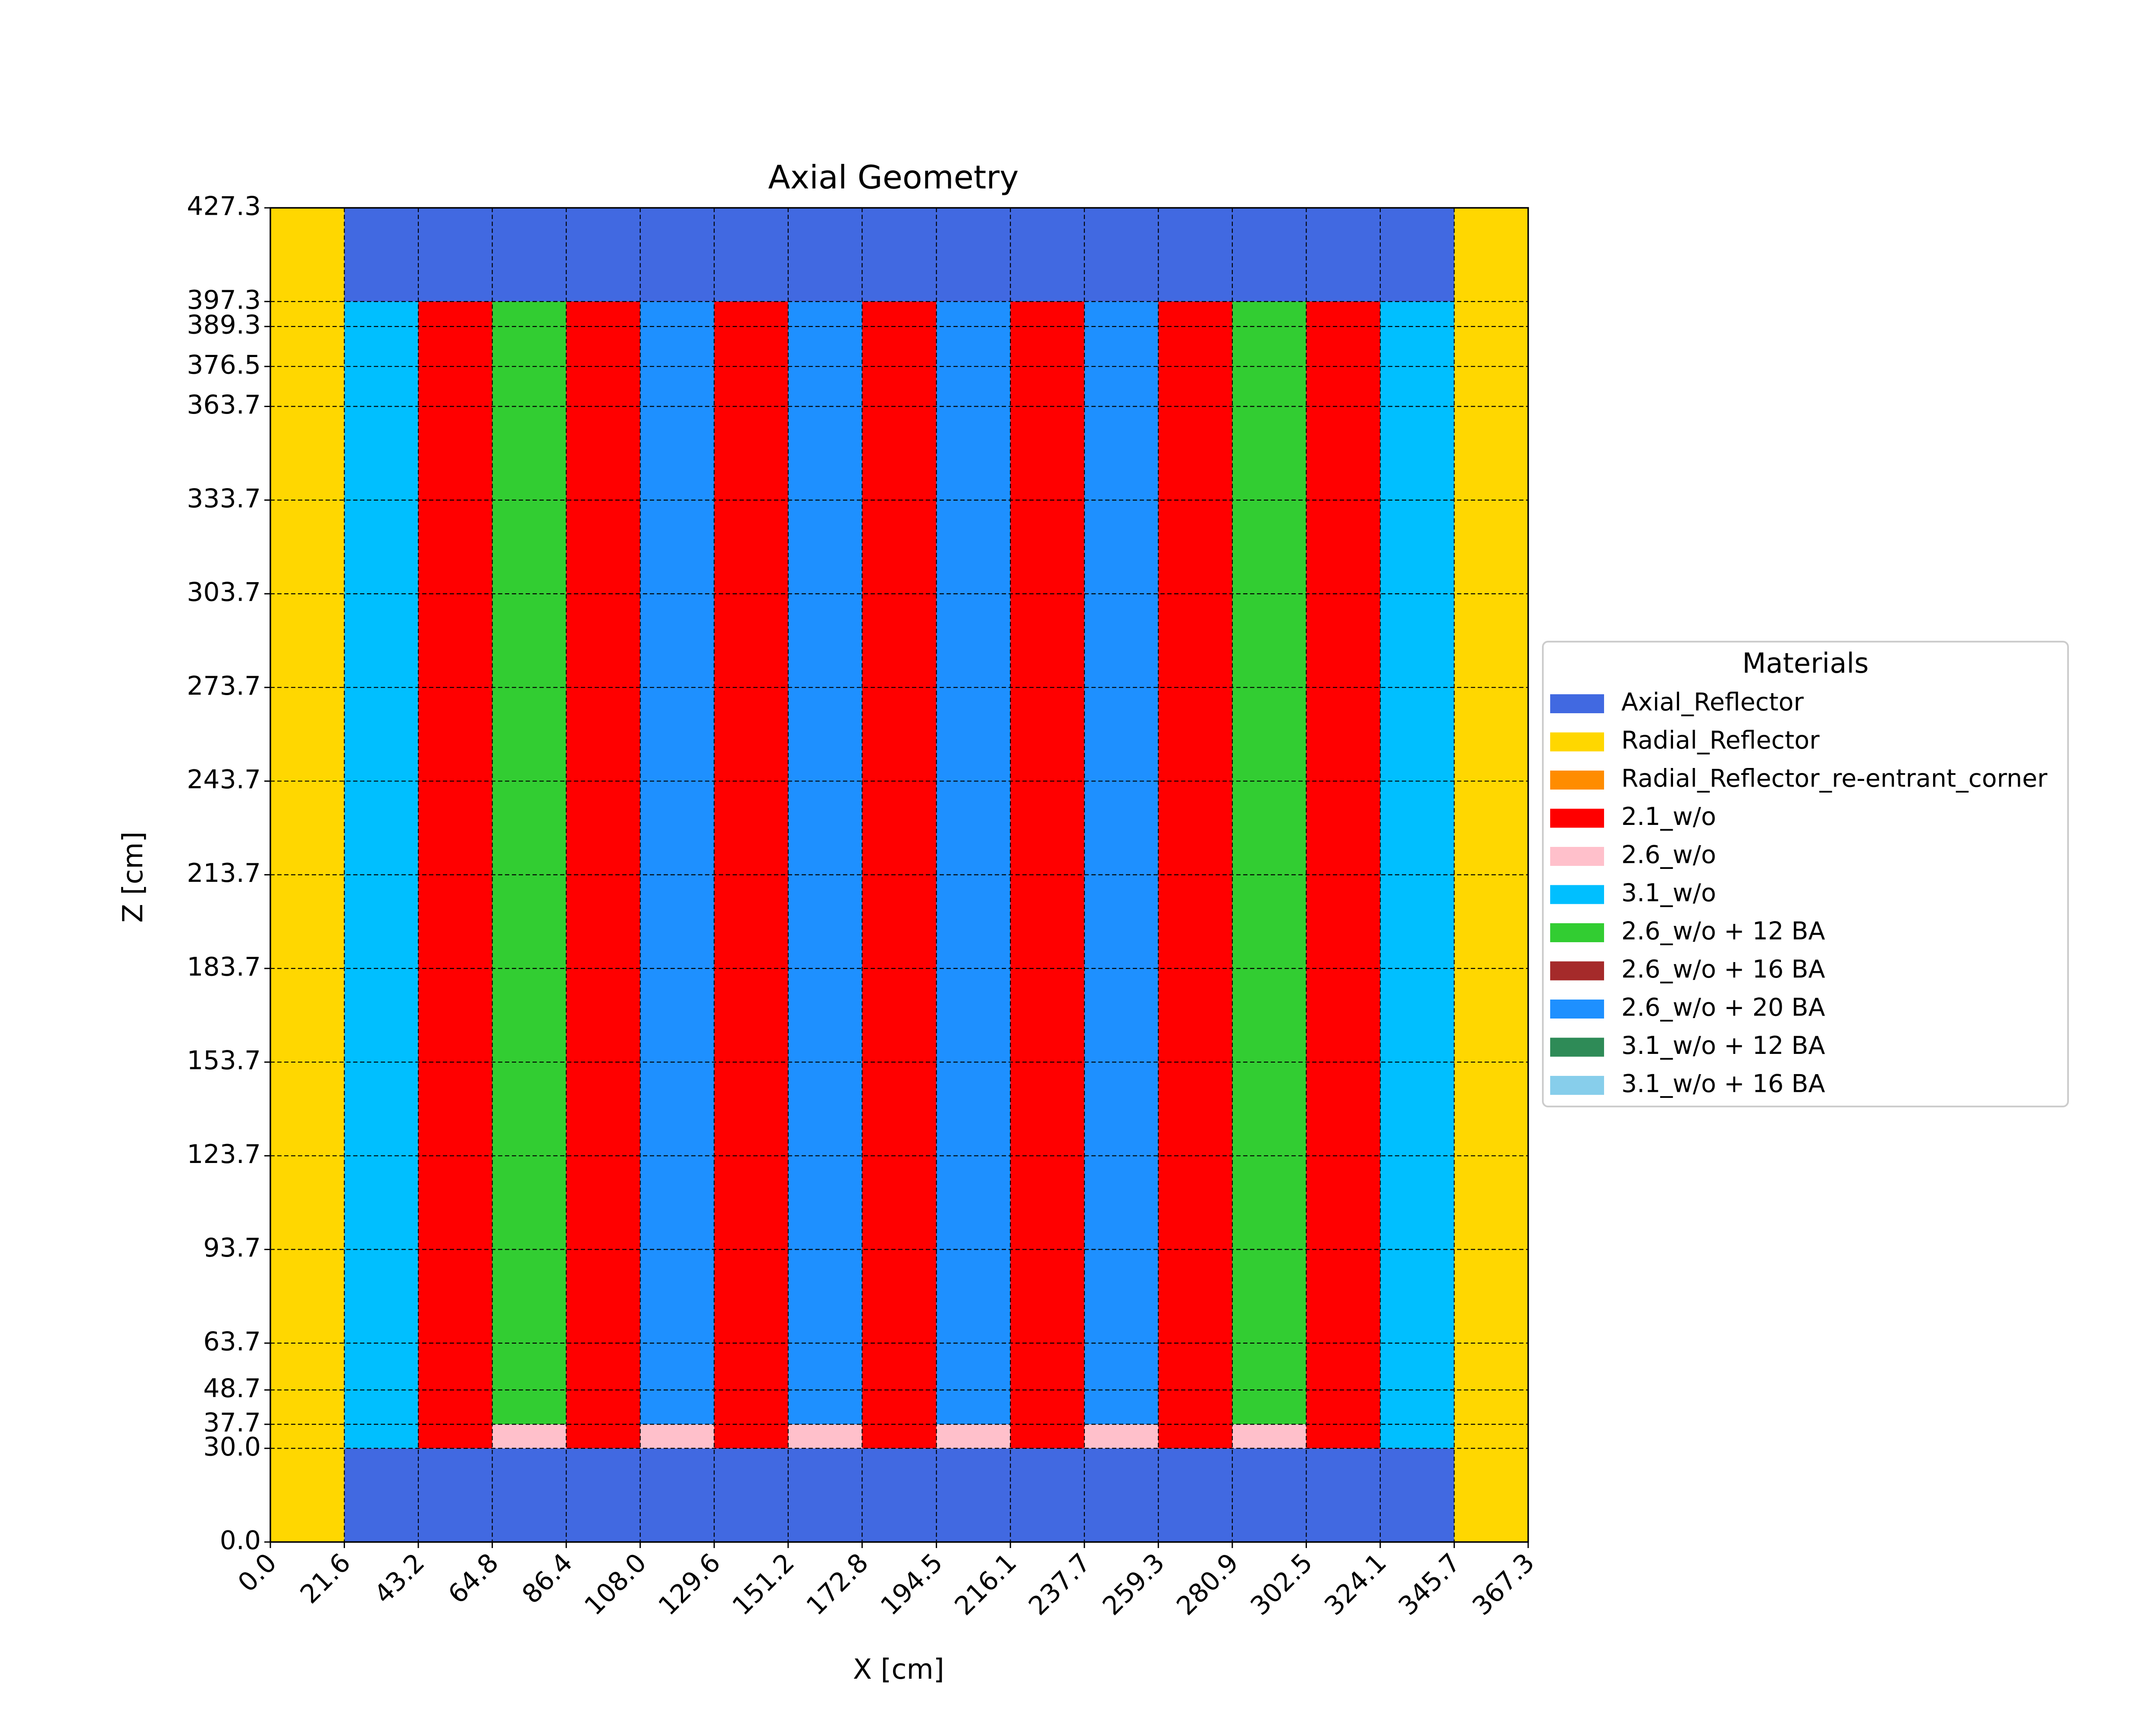 This screenshot has width=2156, height=1727. Describe the element at coordinates (1723, 1045) in the screenshot. I see `legend-label-3-1-w-o-12-ba: 3.1_w/o + 12 BA` at that location.